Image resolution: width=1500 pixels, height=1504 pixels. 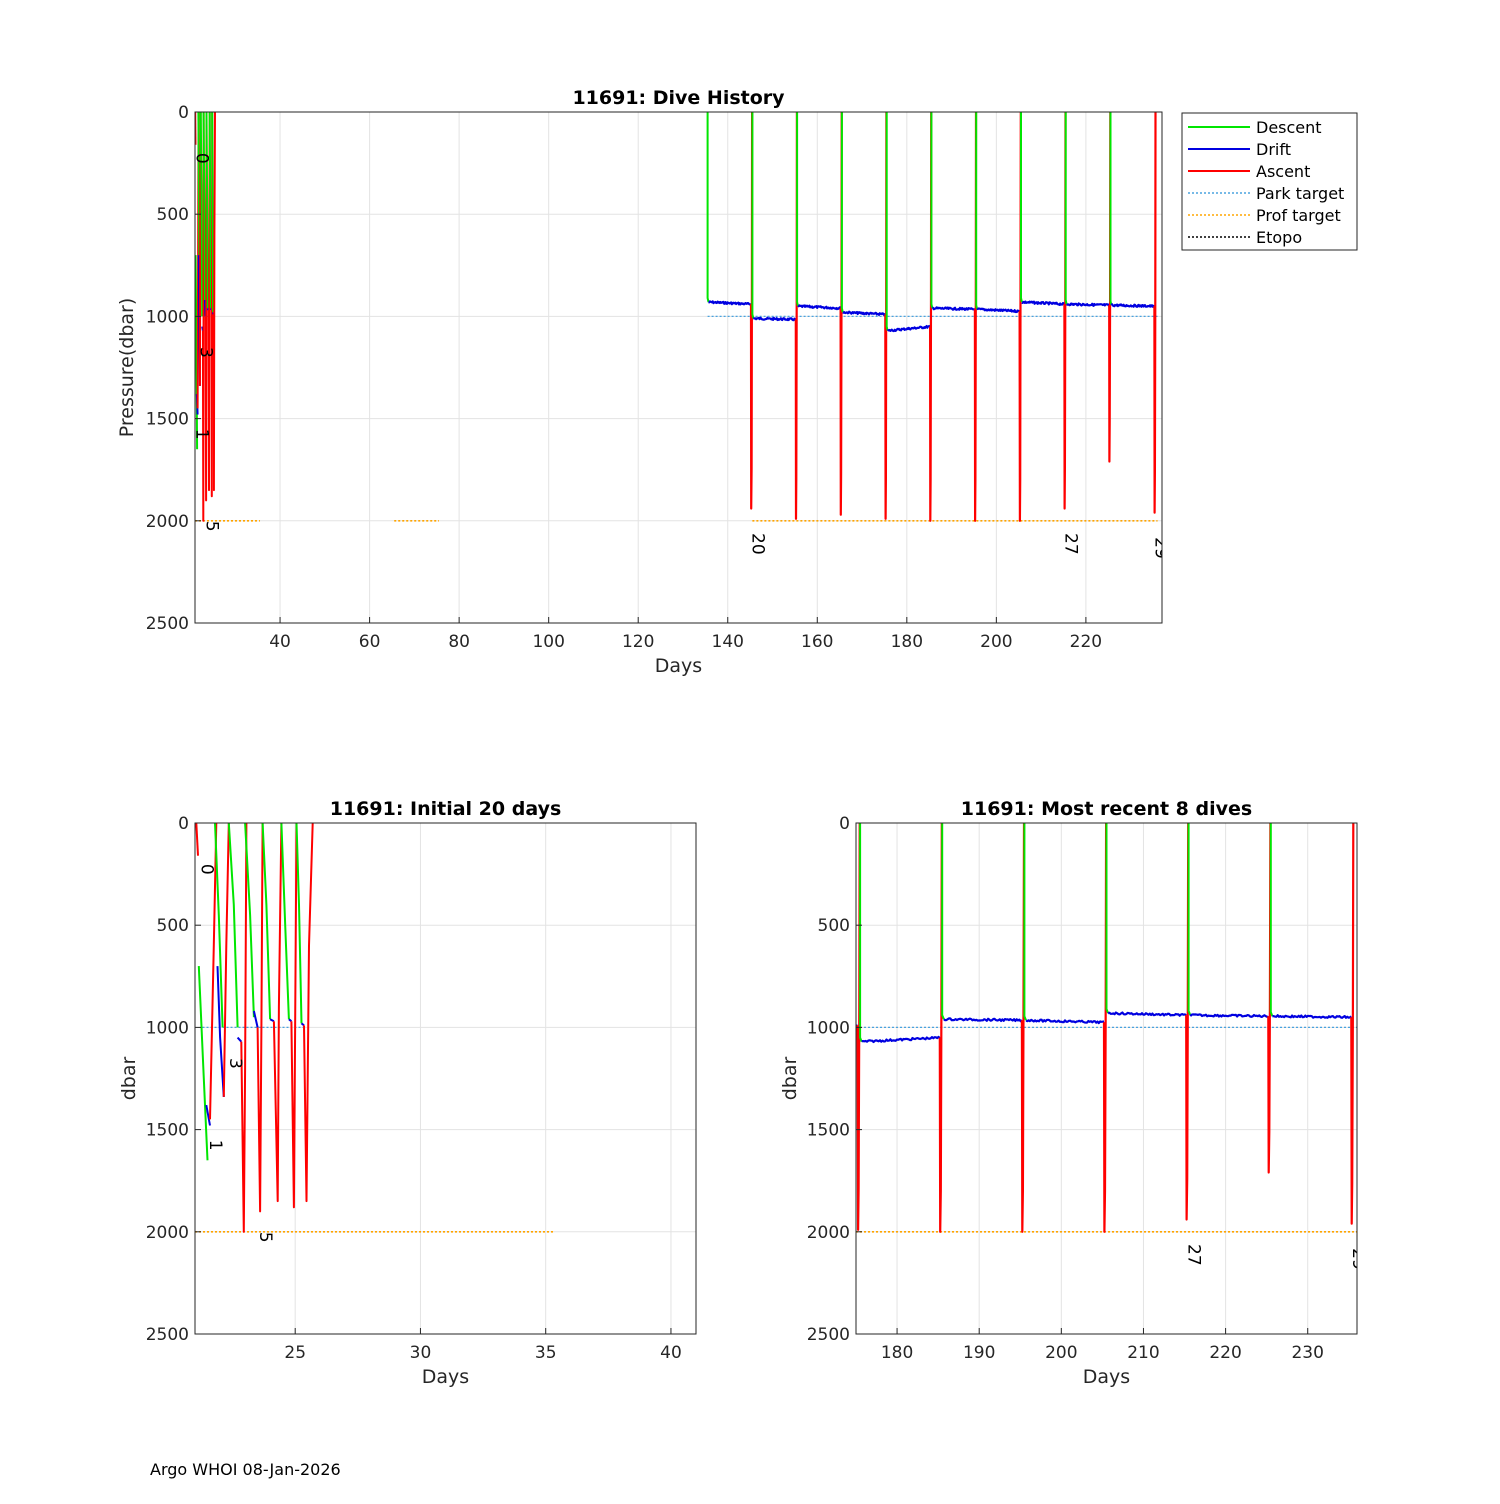 What do you see at coordinates (828, 1335) in the screenshot?
I see `recent-ytick-label-5: 2500` at bounding box center [828, 1335].